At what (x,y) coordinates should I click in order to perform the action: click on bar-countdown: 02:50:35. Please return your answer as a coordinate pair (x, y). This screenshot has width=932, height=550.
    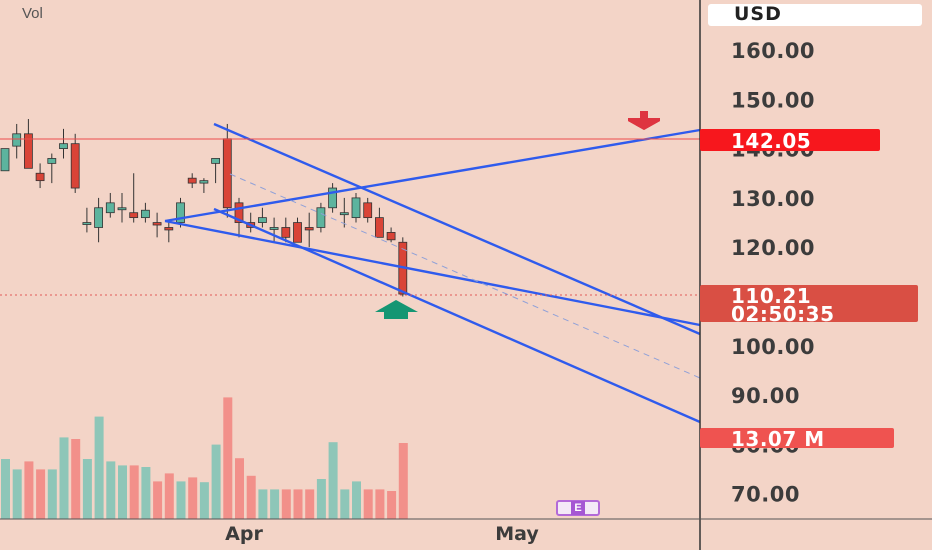
    Looking at the image, I should click on (783, 314).